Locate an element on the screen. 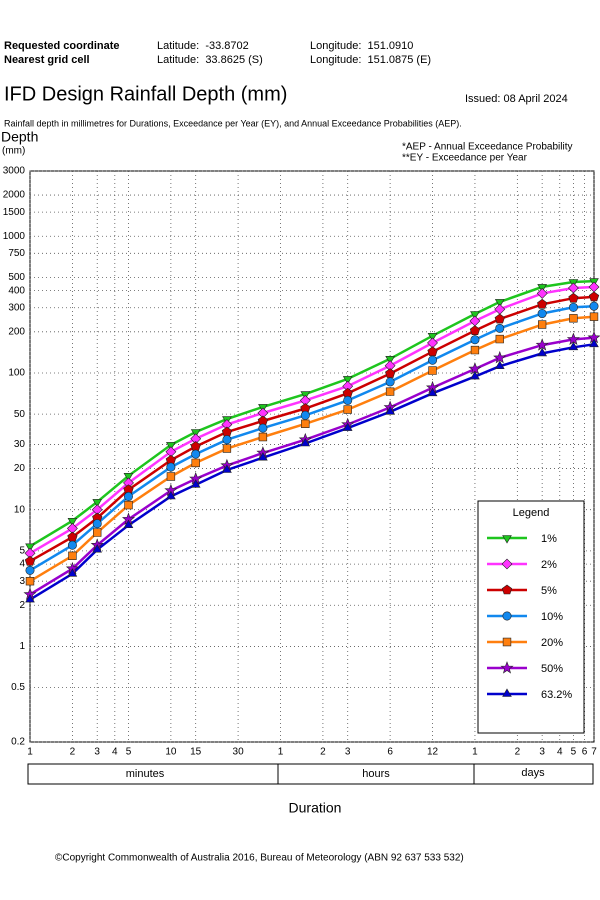  x-tick-label: 12 is located at coordinates (433, 752).